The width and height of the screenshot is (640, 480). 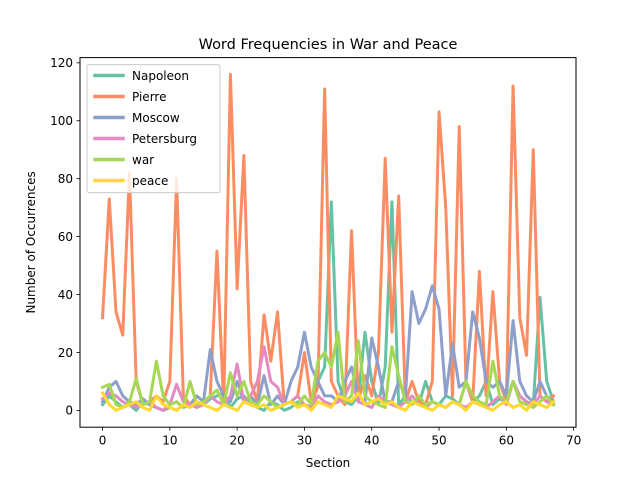 I want to click on legend-items: Napoleon Pierre Moscow Petersburg war peace, so click(x=145, y=128).